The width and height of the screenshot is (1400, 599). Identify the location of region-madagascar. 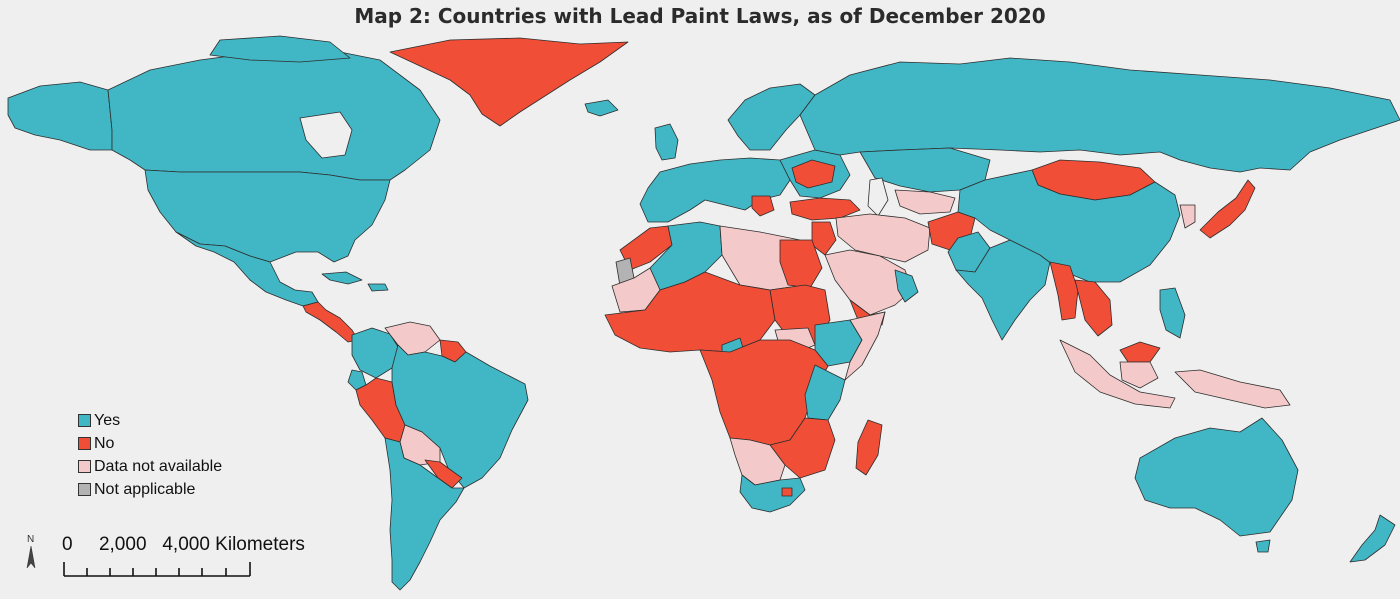
(869, 447).